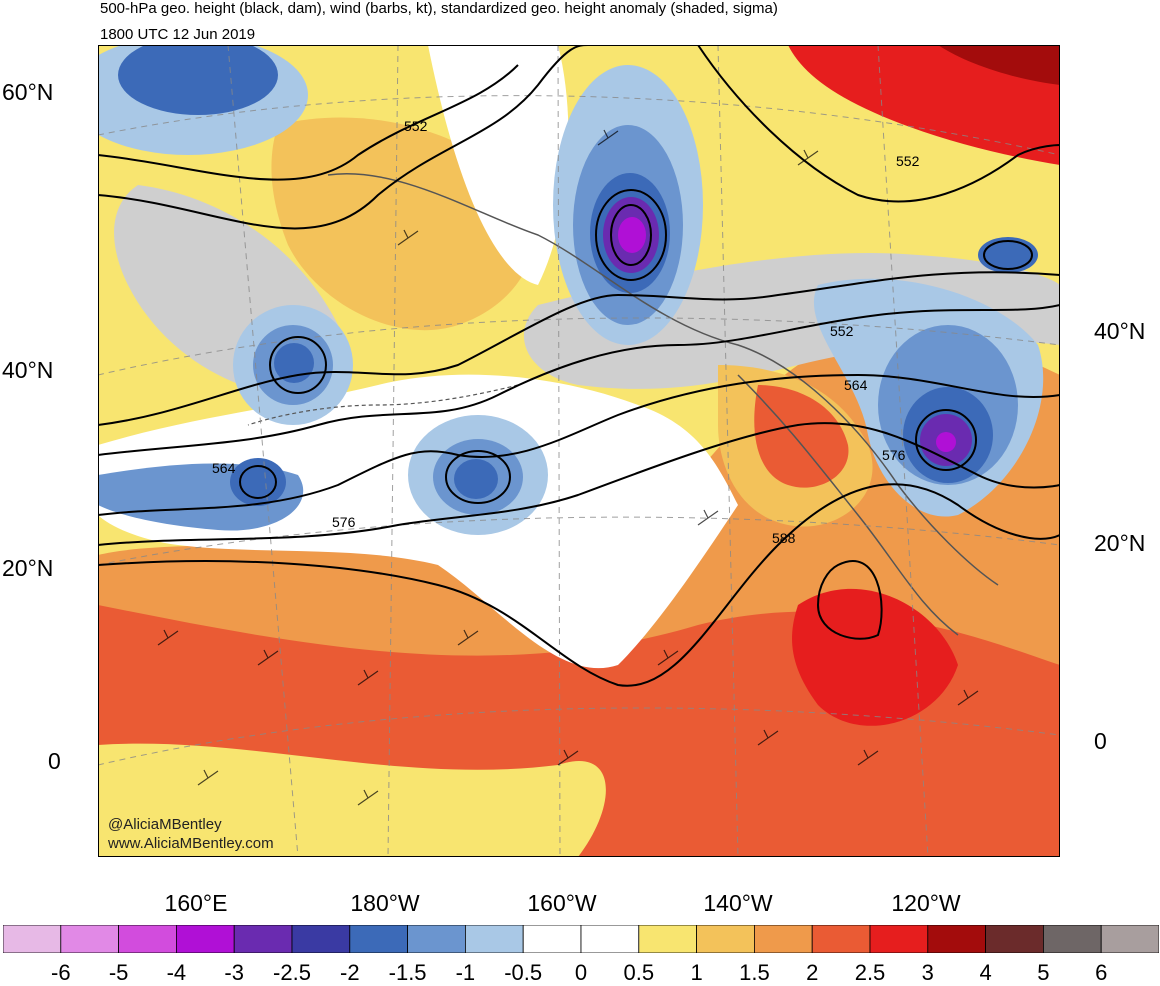 This screenshot has height=986, width=1160. Describe the element at coordinates (191, 843) in the screenshot. I see `credit-website: www.AliciaMBentley.com` at that location.